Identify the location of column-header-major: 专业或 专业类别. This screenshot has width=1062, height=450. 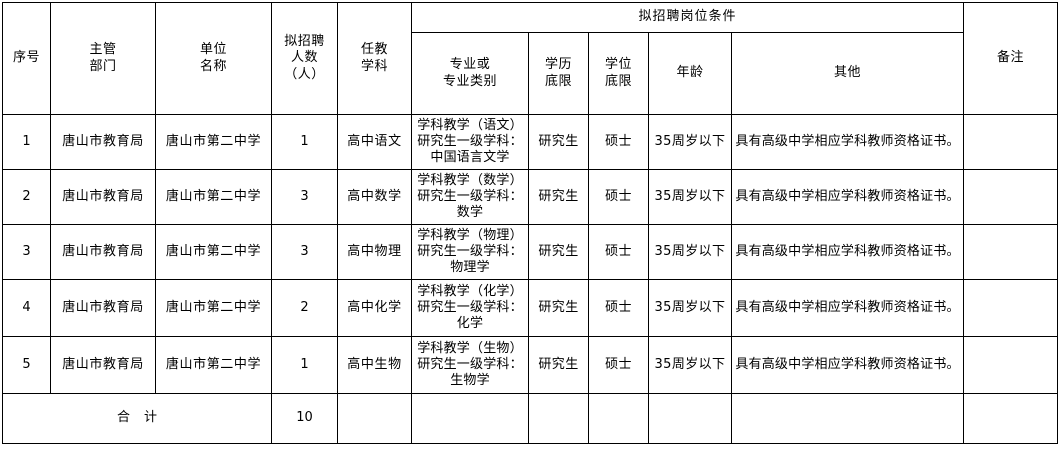
(470, 73).